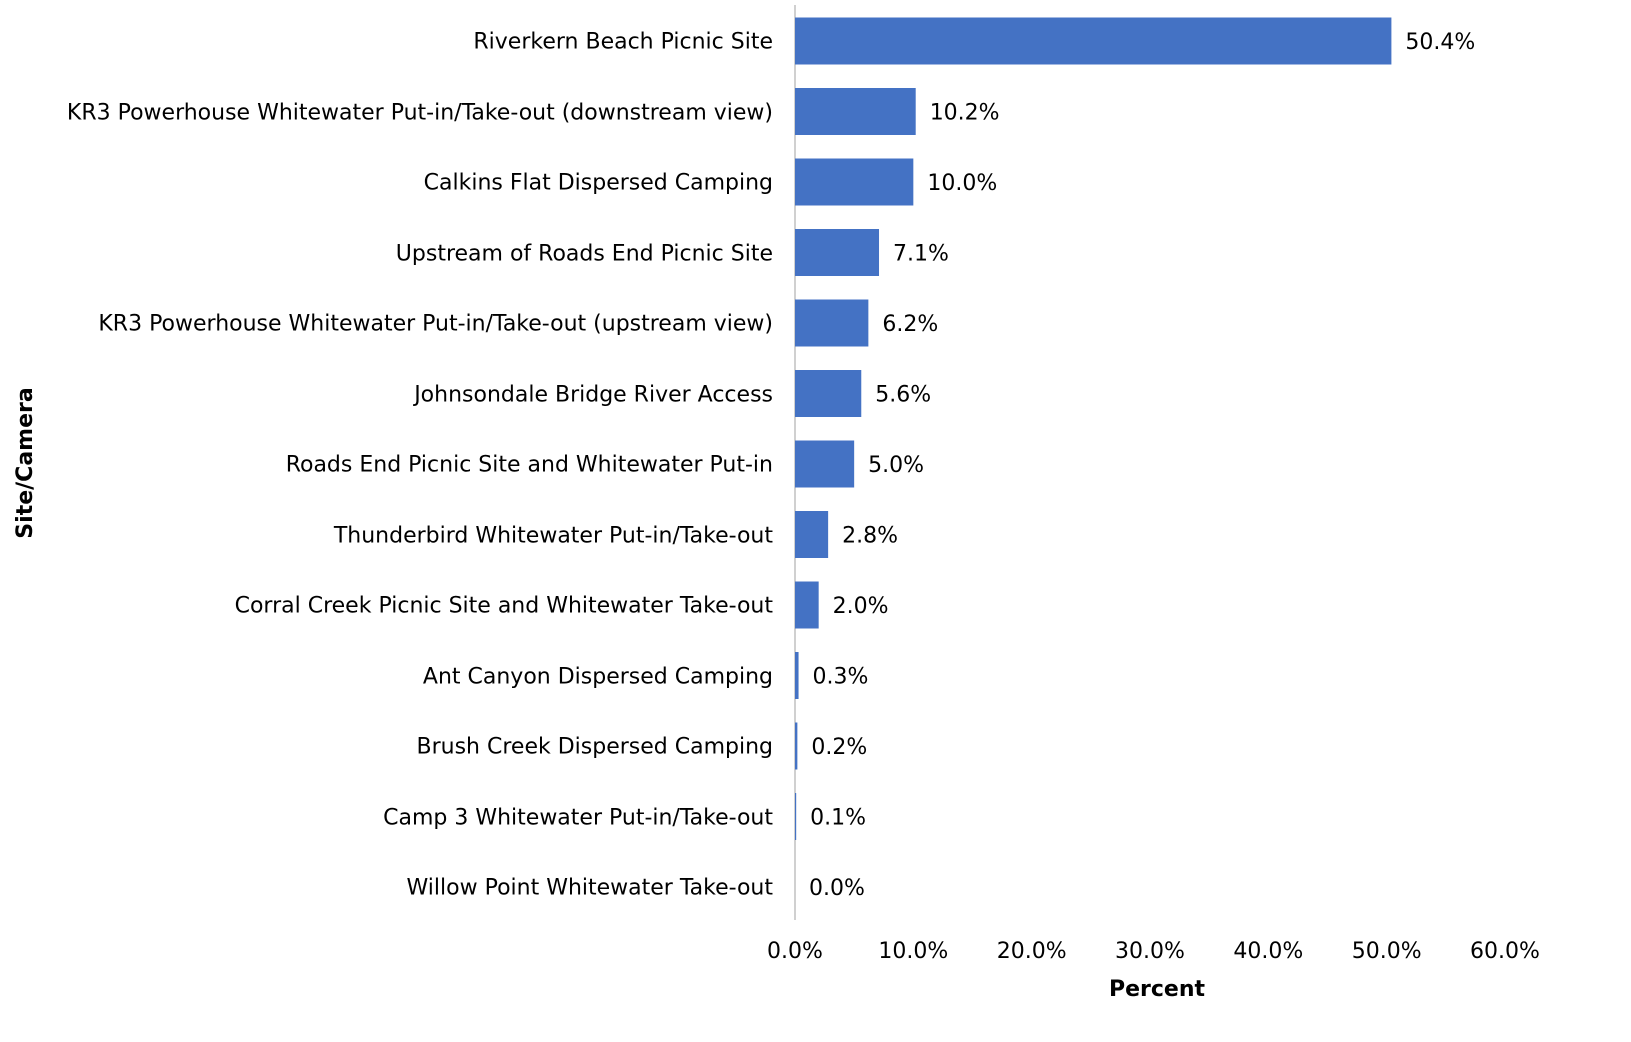 The image size is (1631, 1042). I want to click on data-label: 0.0%, so click(837, 888).